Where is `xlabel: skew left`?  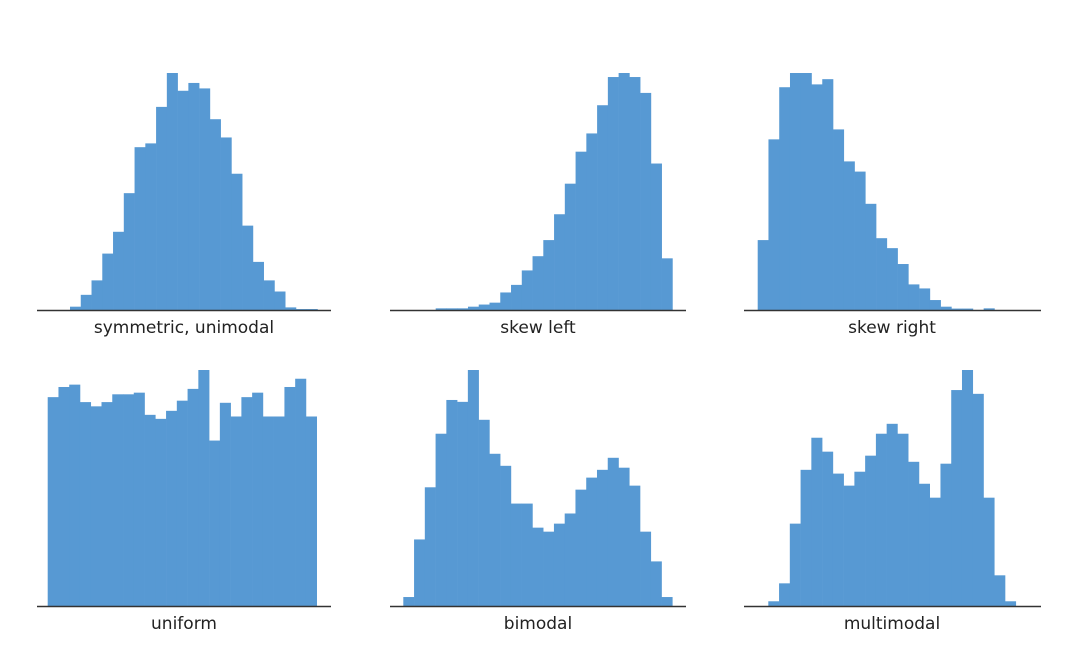
xlabel: skew left is located at coordinates (538, 328).